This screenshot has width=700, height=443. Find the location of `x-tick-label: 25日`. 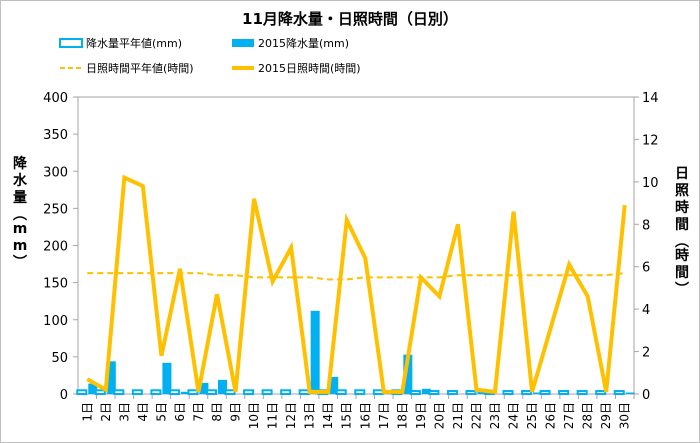

x-tick-label: 25日 is located at coordinates (532, 415).